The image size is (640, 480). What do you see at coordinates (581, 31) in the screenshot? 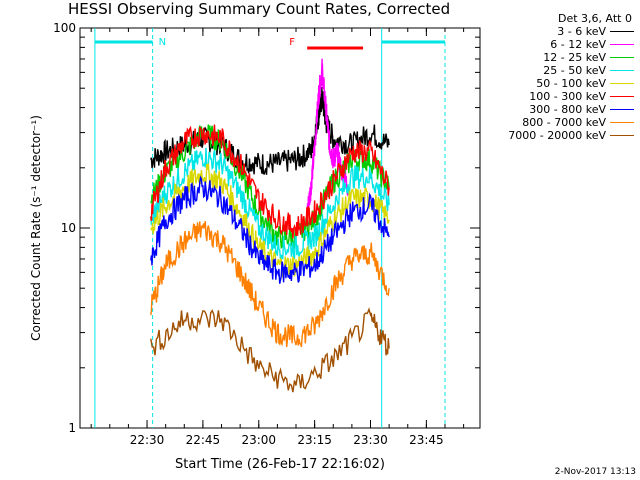
I see `legend-label: 3 - 6 keV` at bounding box center [581, 31].